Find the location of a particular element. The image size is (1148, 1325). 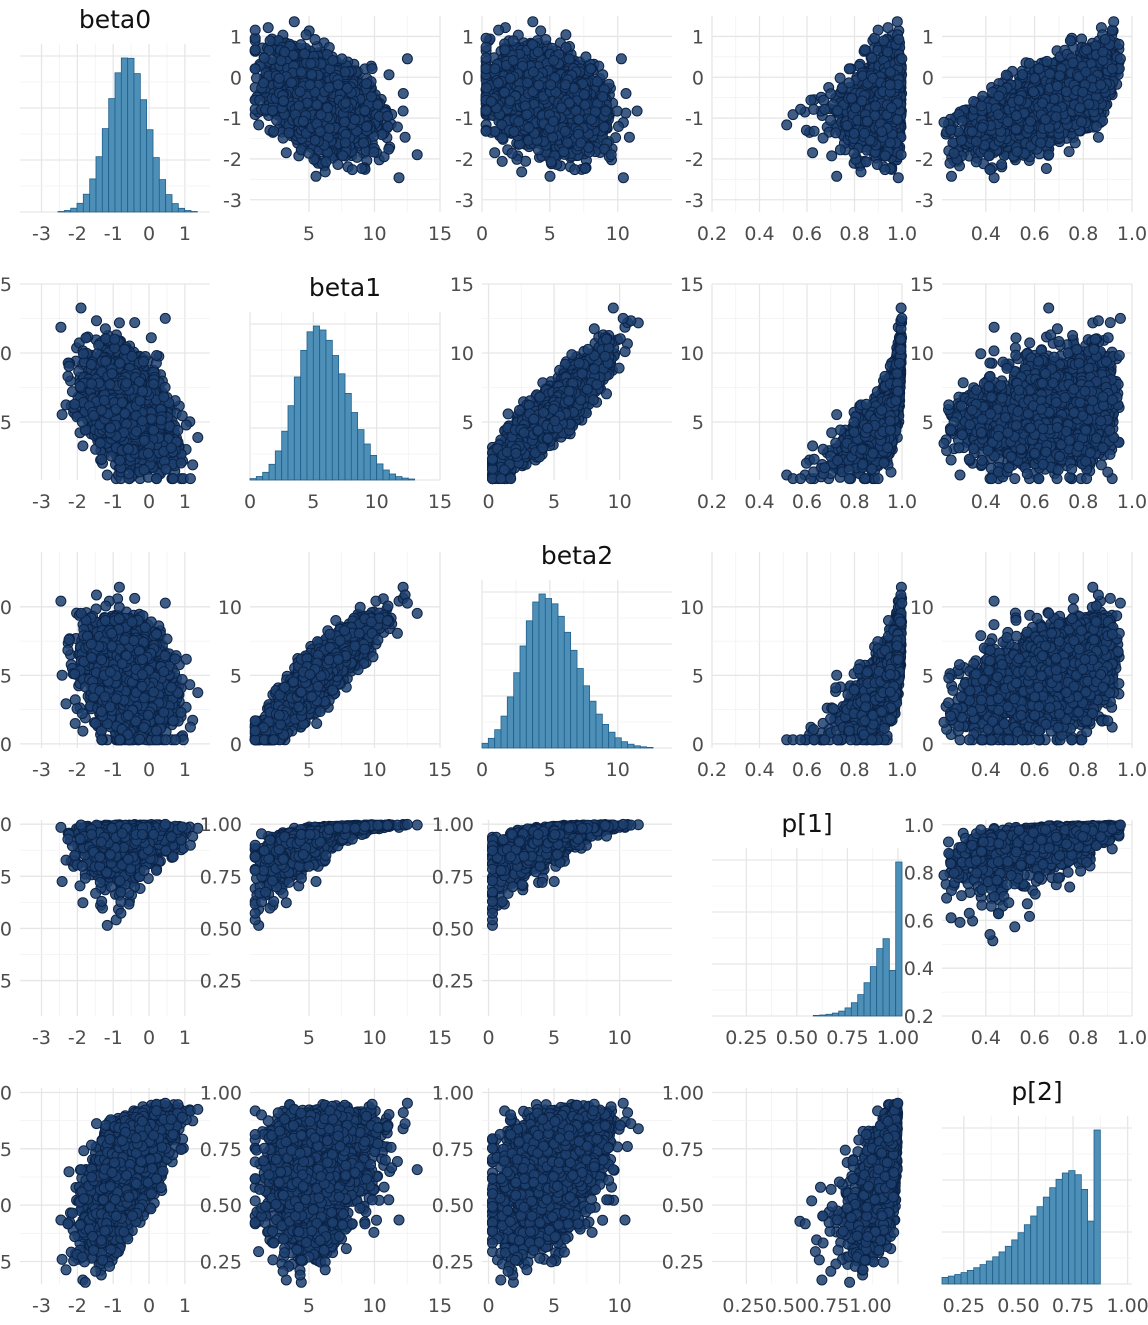

panel-r0-c1: 10-1-2-35 10 15 is located at coordinates (337, 130).